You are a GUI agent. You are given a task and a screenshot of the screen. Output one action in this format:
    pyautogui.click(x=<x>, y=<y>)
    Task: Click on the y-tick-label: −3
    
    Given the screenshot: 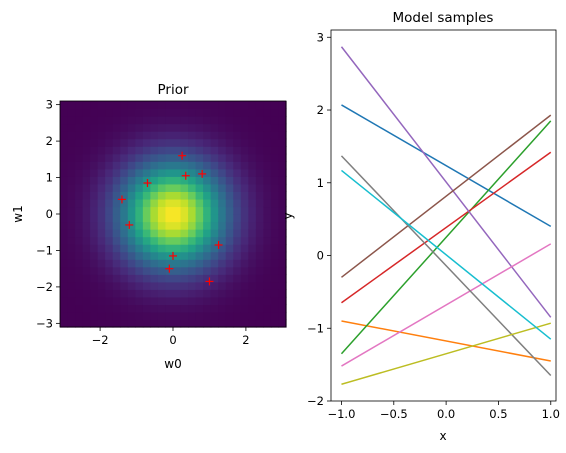 What is the action you would take?
    pyautogui.click(x=44, y=323)
    